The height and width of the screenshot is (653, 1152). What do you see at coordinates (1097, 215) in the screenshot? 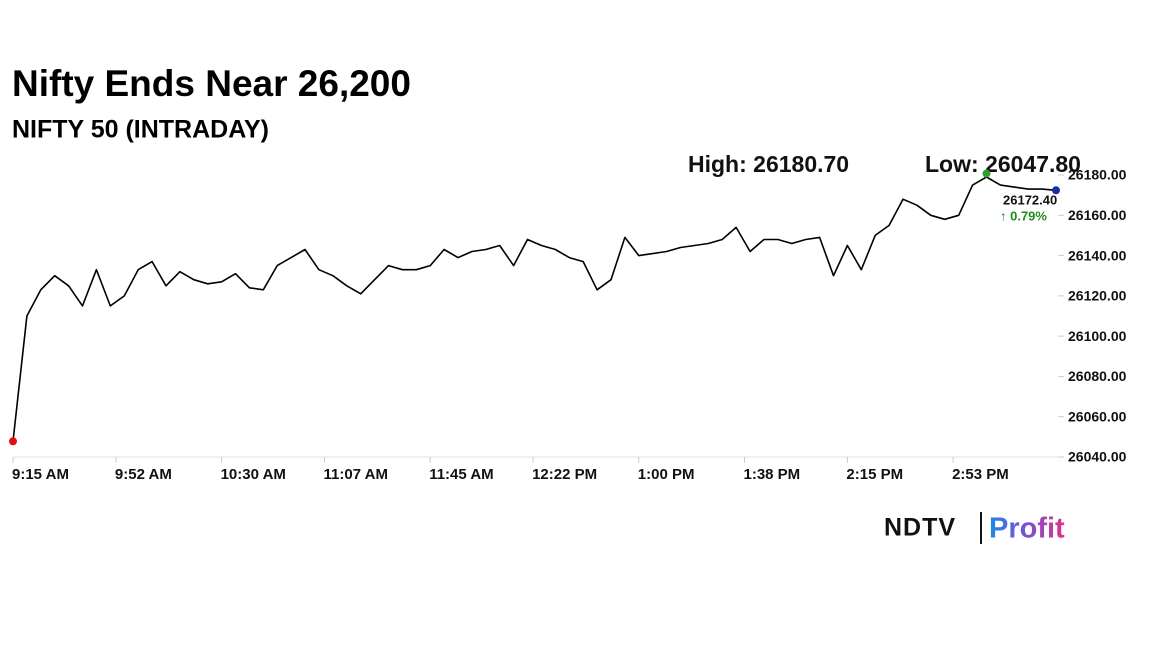
I see `y-tick-label: 26160.00` at bounding box center [1097, 215].